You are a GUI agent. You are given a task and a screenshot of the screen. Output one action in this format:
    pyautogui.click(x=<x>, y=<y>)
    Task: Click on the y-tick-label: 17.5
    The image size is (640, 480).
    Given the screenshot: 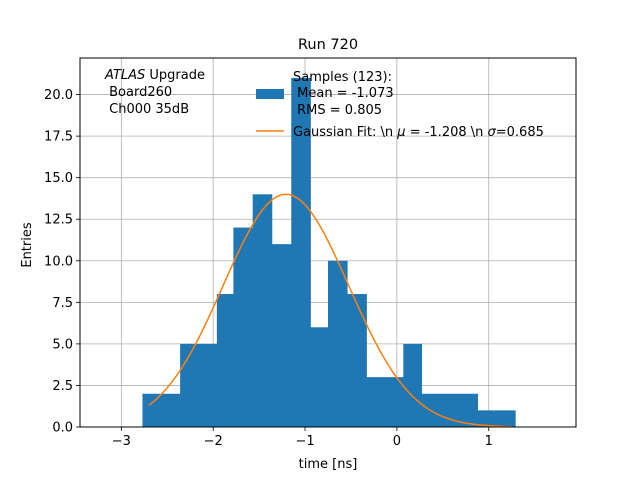 What is the action you would take?
    pyautogui.click(x=58, y=137)
    